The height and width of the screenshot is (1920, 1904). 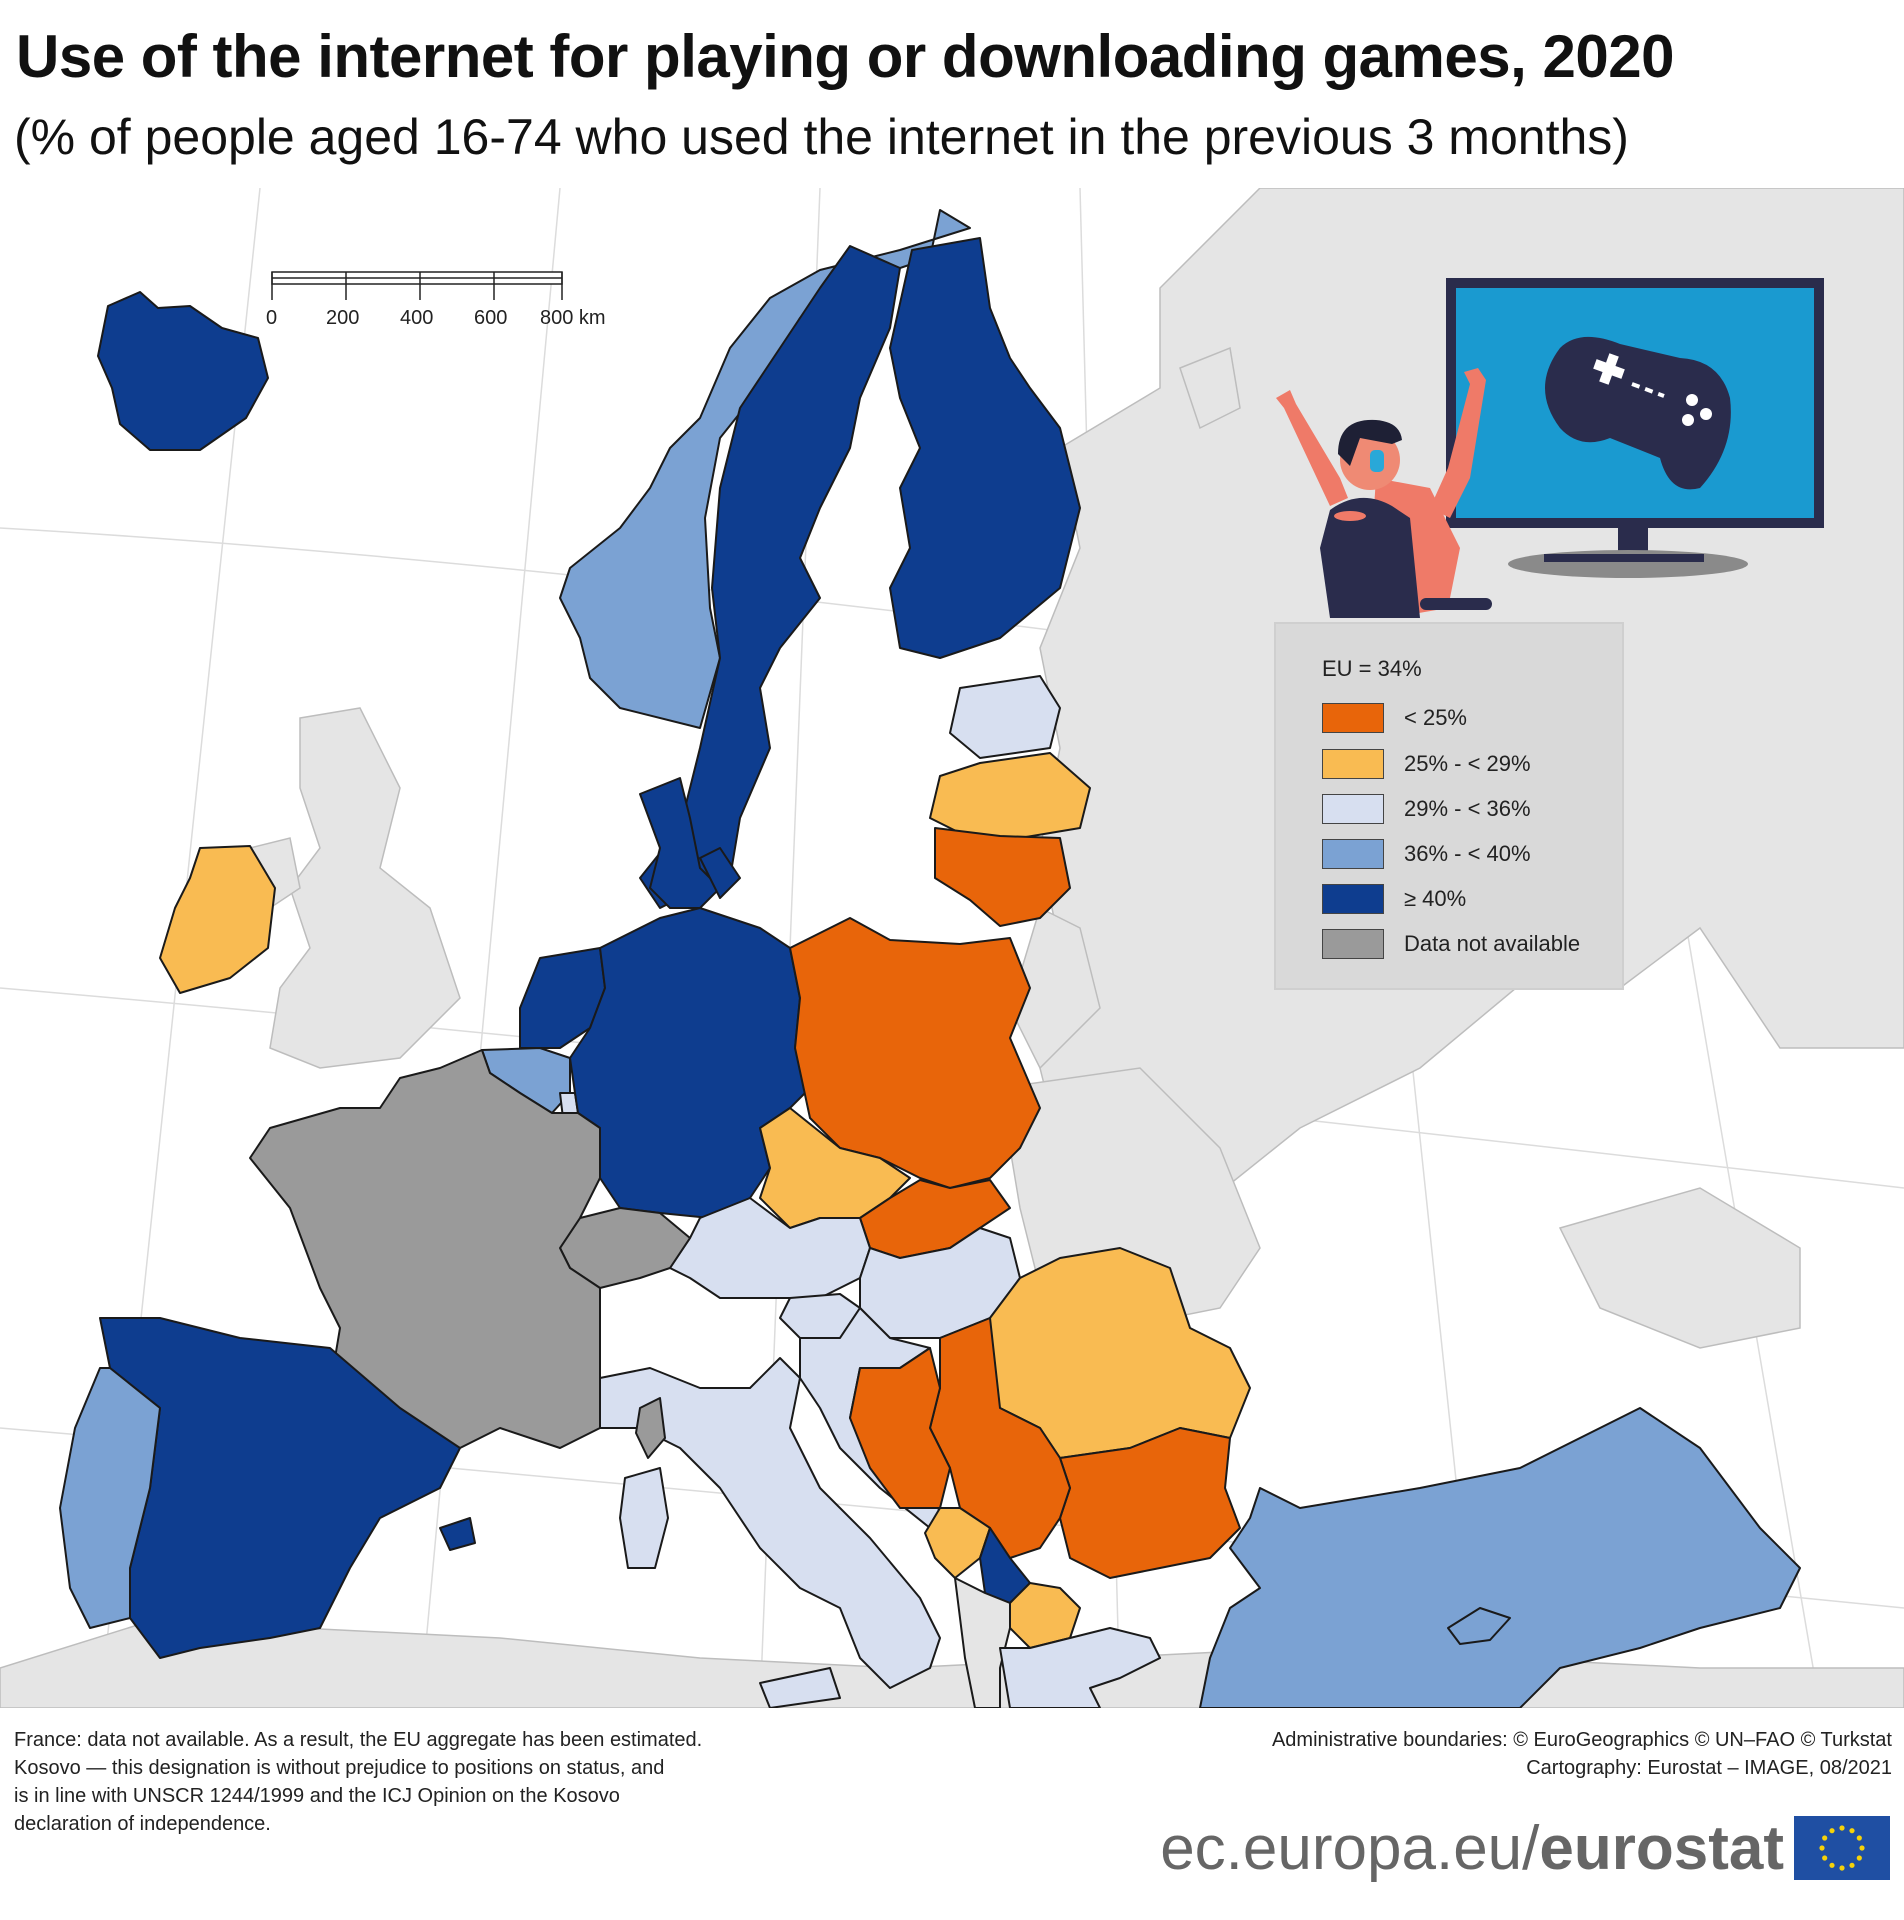 I want to click on scale-label-800km: 800 km, so click(x=573, y=318).